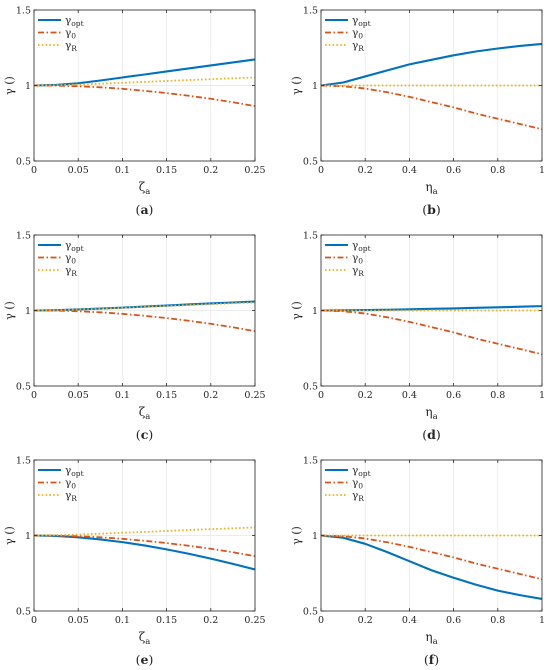  Describe the element at coordinates (144, 434) in the screenshot. I see `panel-label: (c)` at that location.